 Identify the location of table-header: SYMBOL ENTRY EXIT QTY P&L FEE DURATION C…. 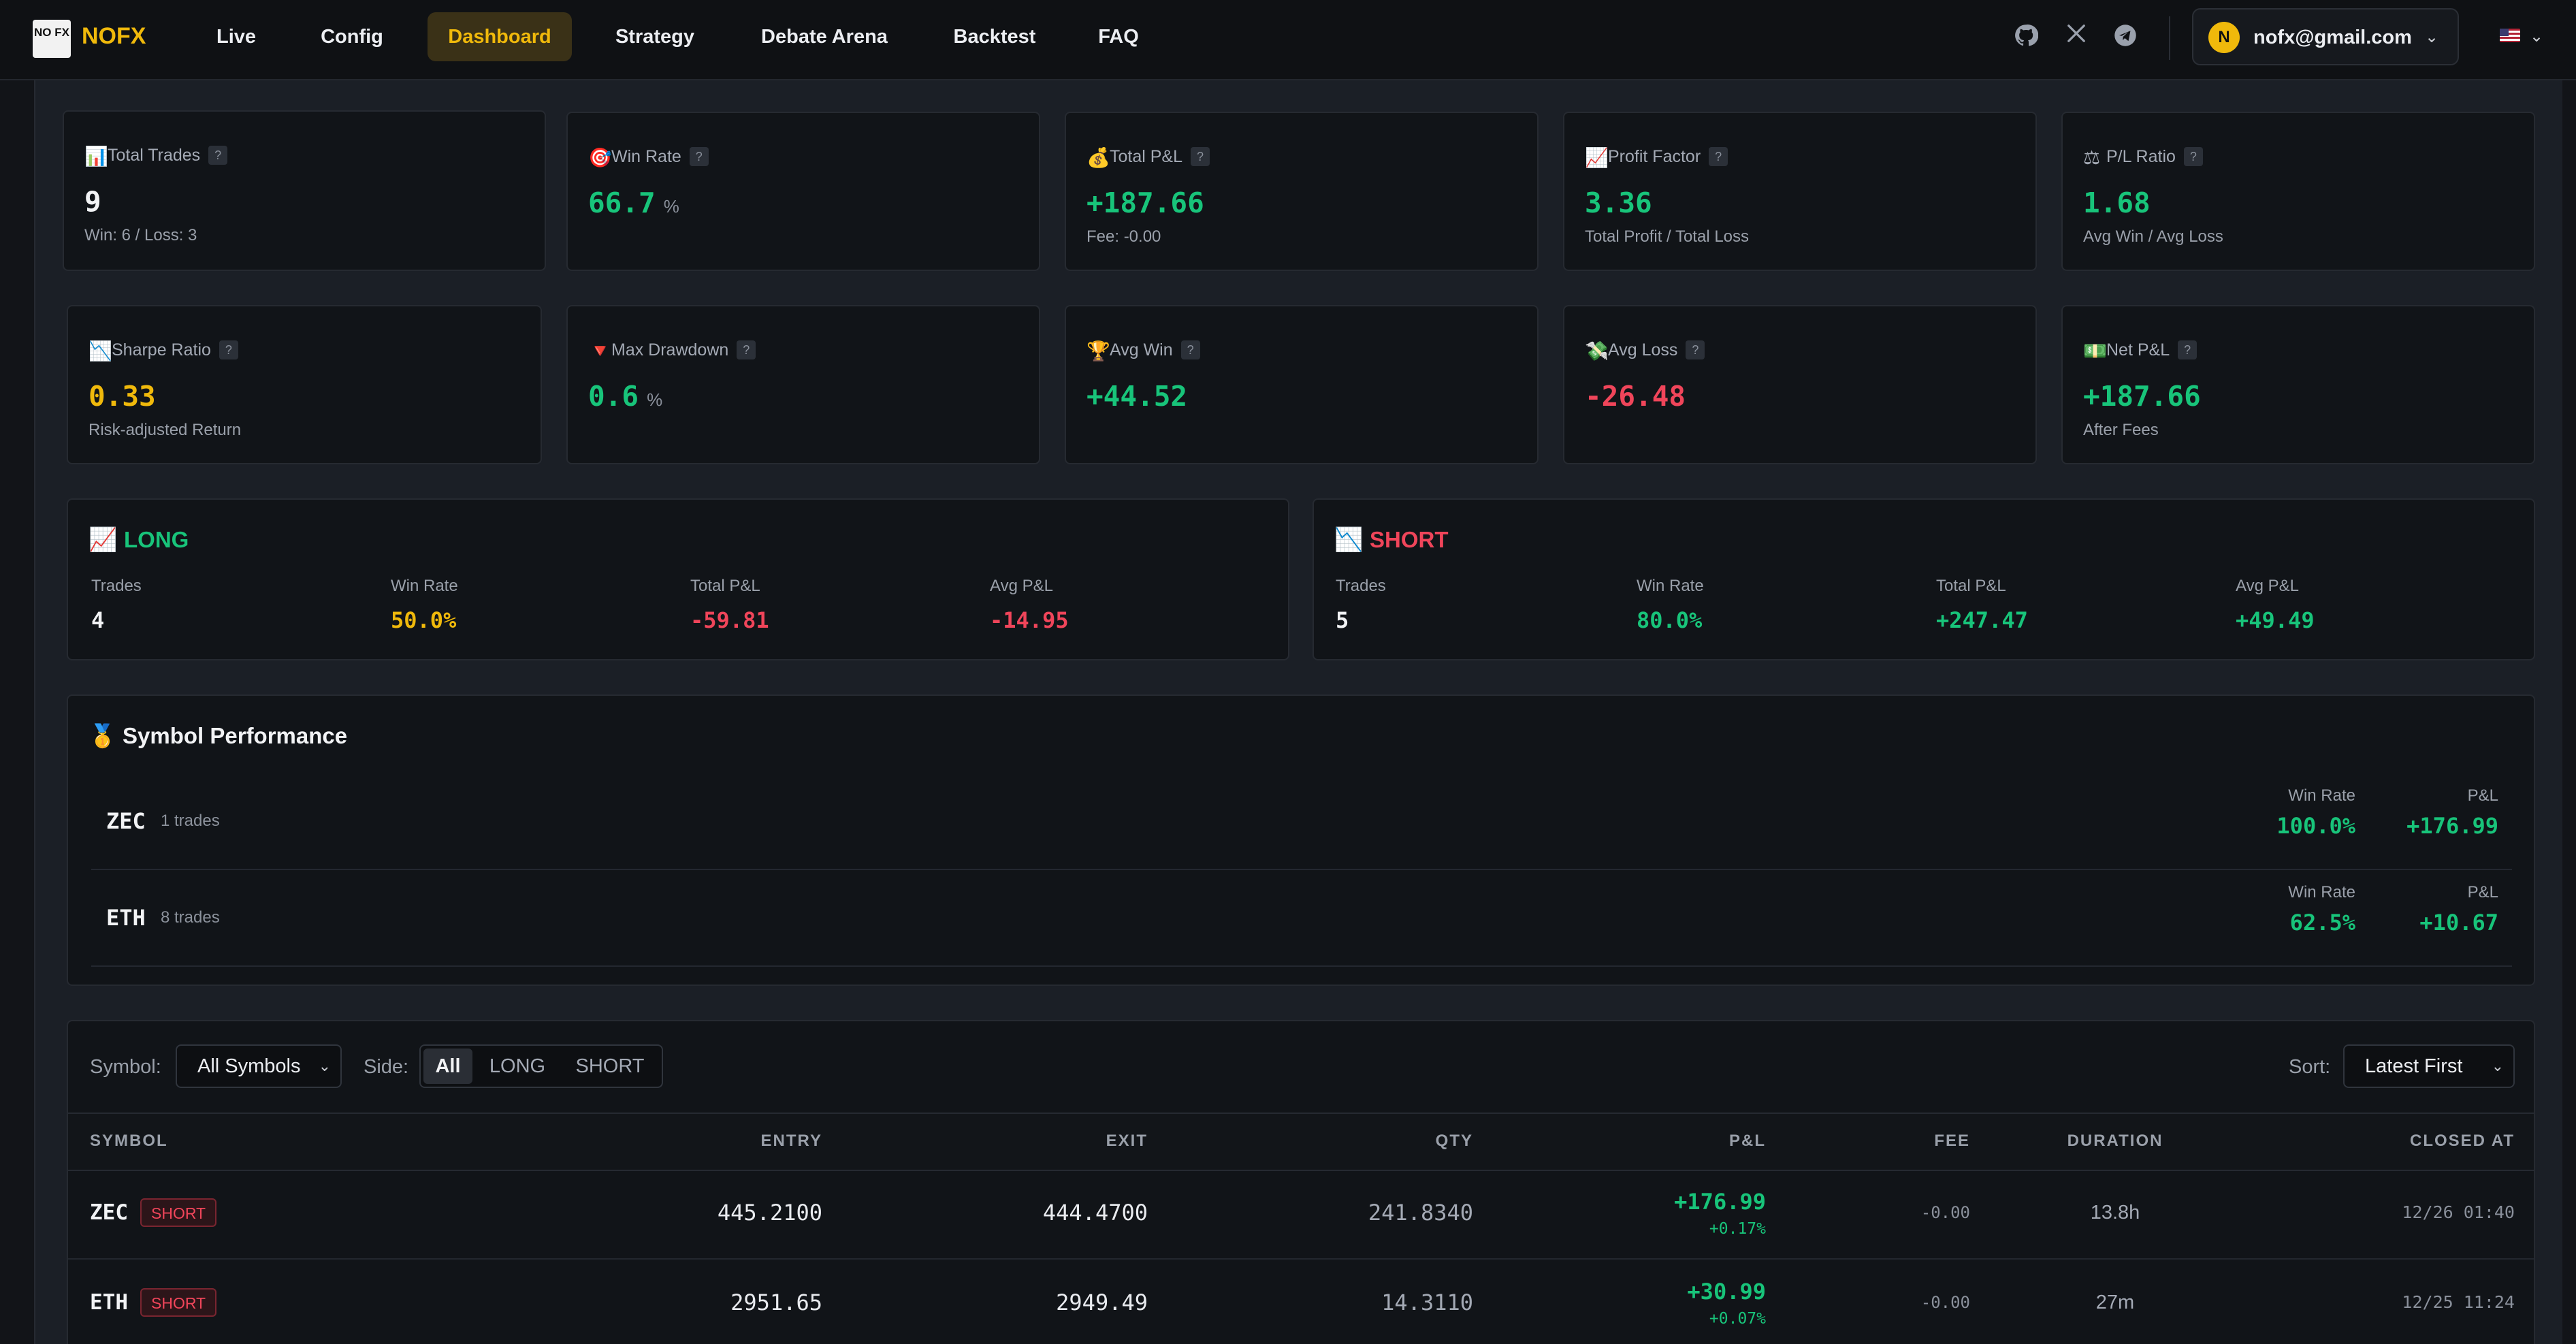
(1301, 1142).